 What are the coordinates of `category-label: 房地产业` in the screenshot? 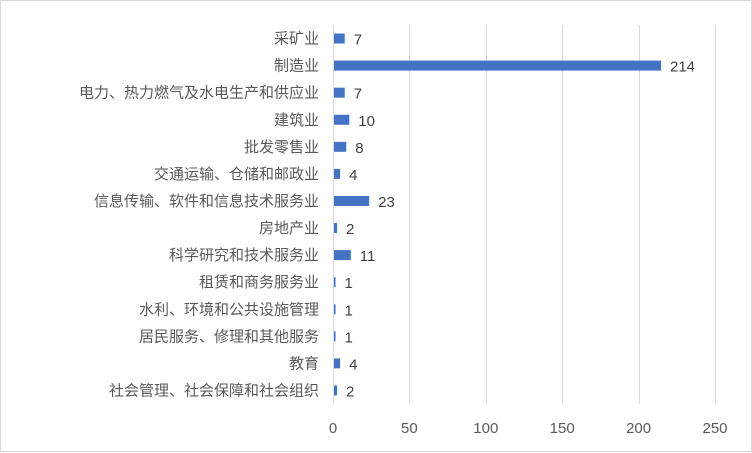 It's located at (289, 228).